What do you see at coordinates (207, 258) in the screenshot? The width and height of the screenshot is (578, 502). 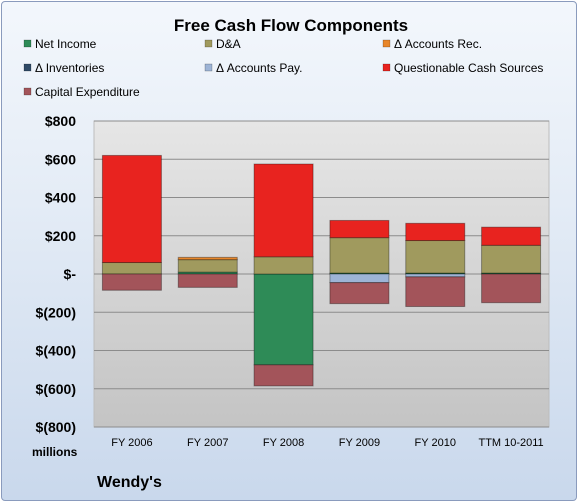 I see `bar-segment-accounts-rec` at bounding box center [207, 258].